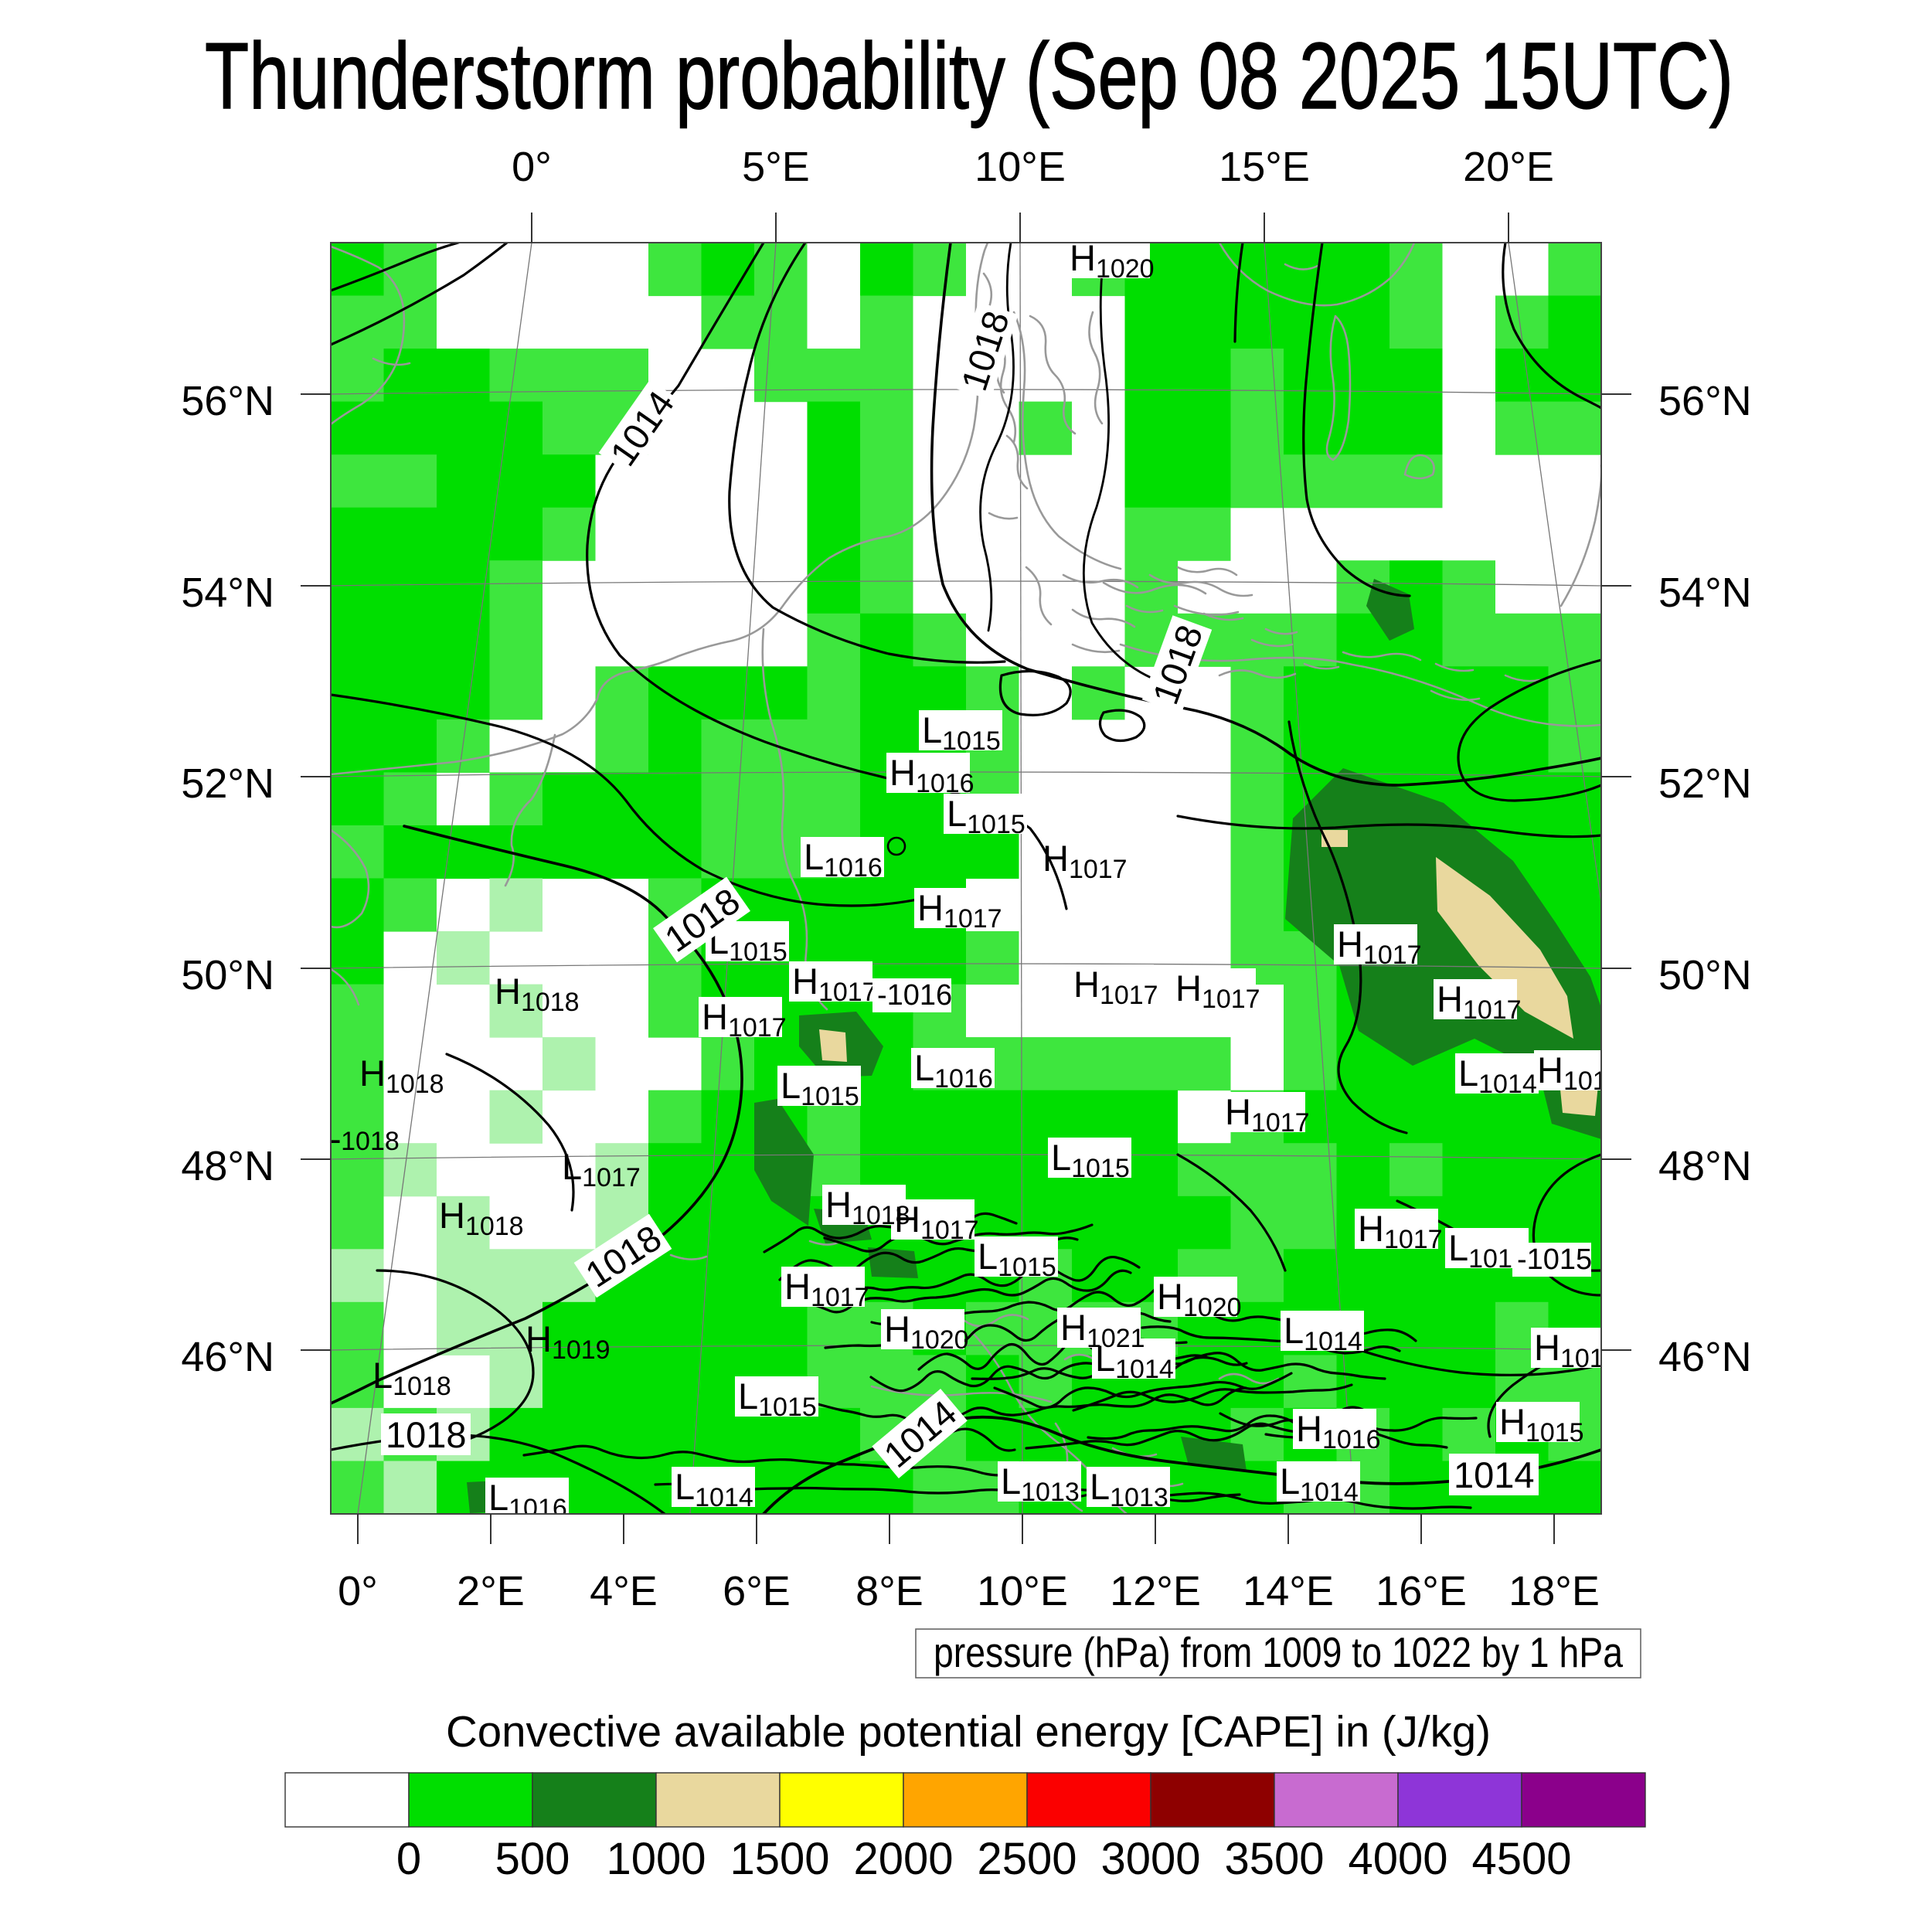  Describe the element at coordinates (757, 1591) in the screenshot. I see `svg-text: 6°E` at that location.